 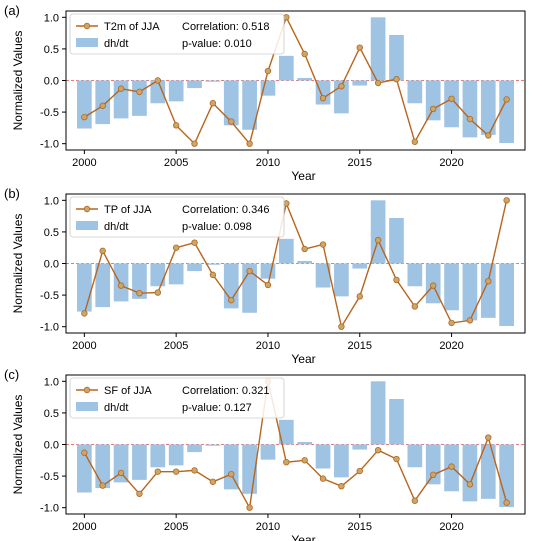 What do you see at coordinates (11, 374) in the screenshot?
I see `panel-label: (c)` at bounding box center [11, 374].